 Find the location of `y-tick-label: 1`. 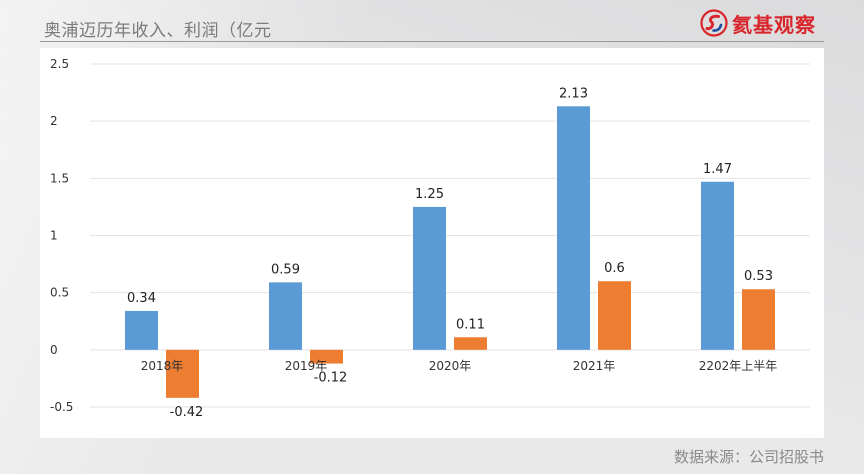

y-tick-label: 1 is located at coordinates (54, 236).